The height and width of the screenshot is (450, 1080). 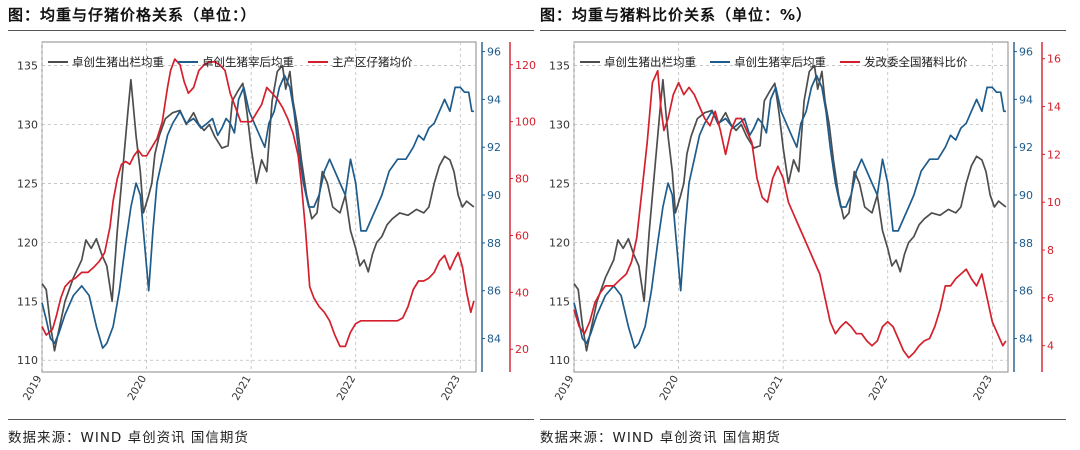 What do you see at coordinates (522, 235) in the screenshot?
I see `y-right2-tick-label: 60` at bounding box center [522, 235].